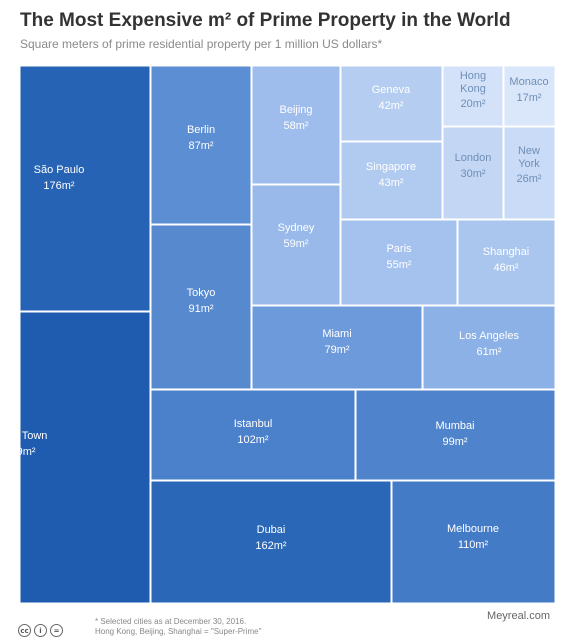  Describe the element at coordinates (473, 545) in the screenshot. I see `value-label: 110m²` at that location.